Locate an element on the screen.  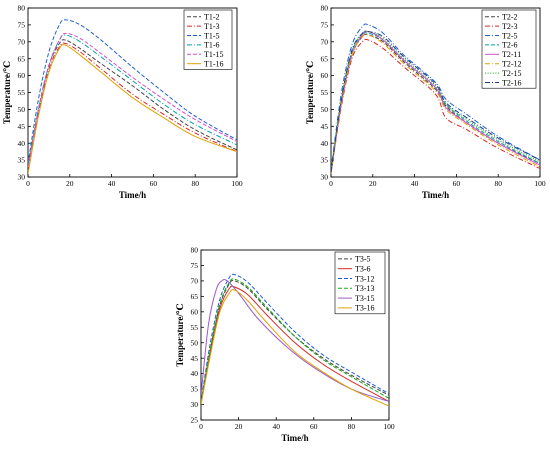
legend-label: T3-15 is located at coordinates (365, 298).